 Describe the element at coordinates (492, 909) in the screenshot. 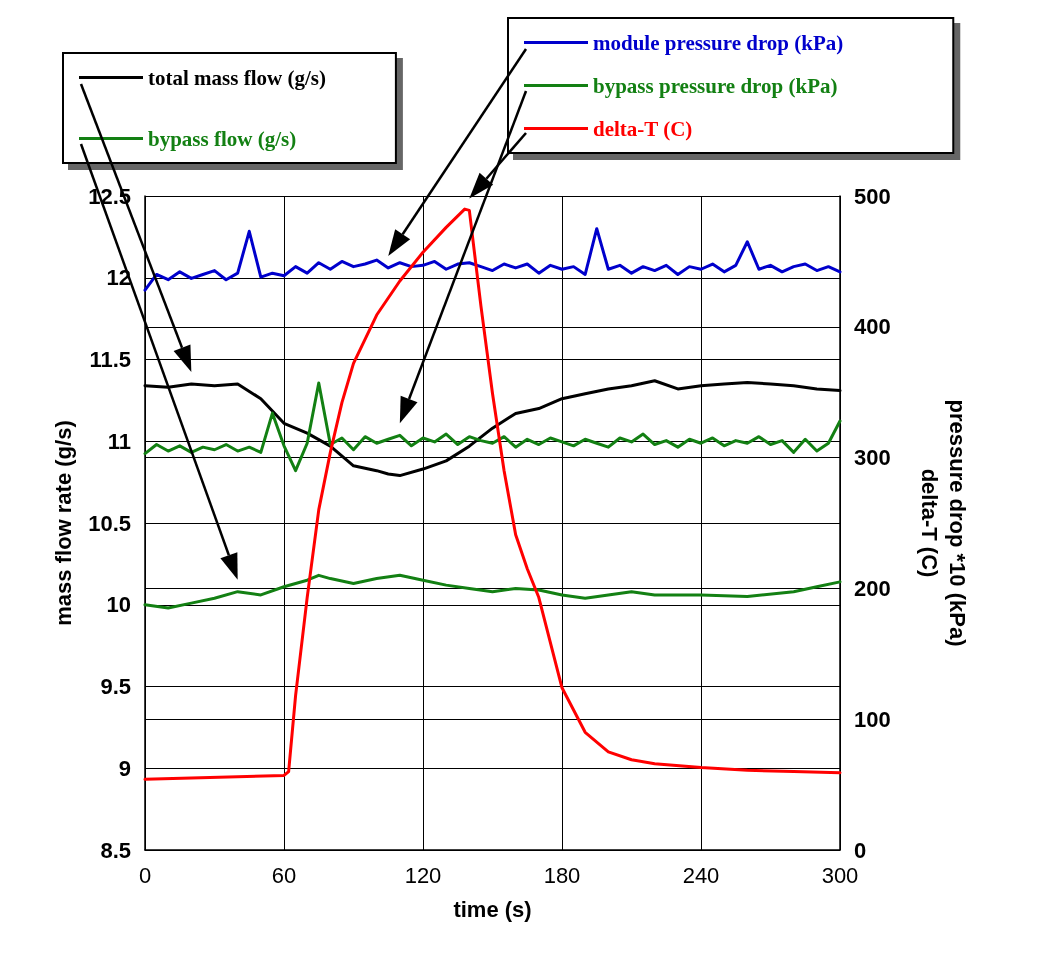

I see `x-axis-title: time (s)` at that location.